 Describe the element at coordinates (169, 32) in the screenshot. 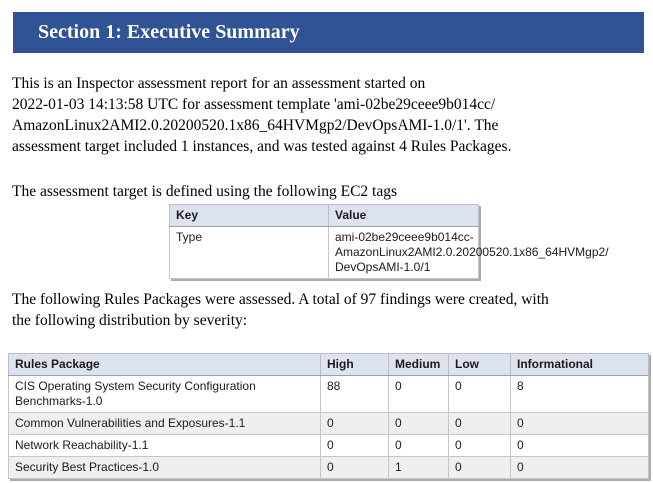

I see `section-title: Section 1: Executive Summary` at that location.